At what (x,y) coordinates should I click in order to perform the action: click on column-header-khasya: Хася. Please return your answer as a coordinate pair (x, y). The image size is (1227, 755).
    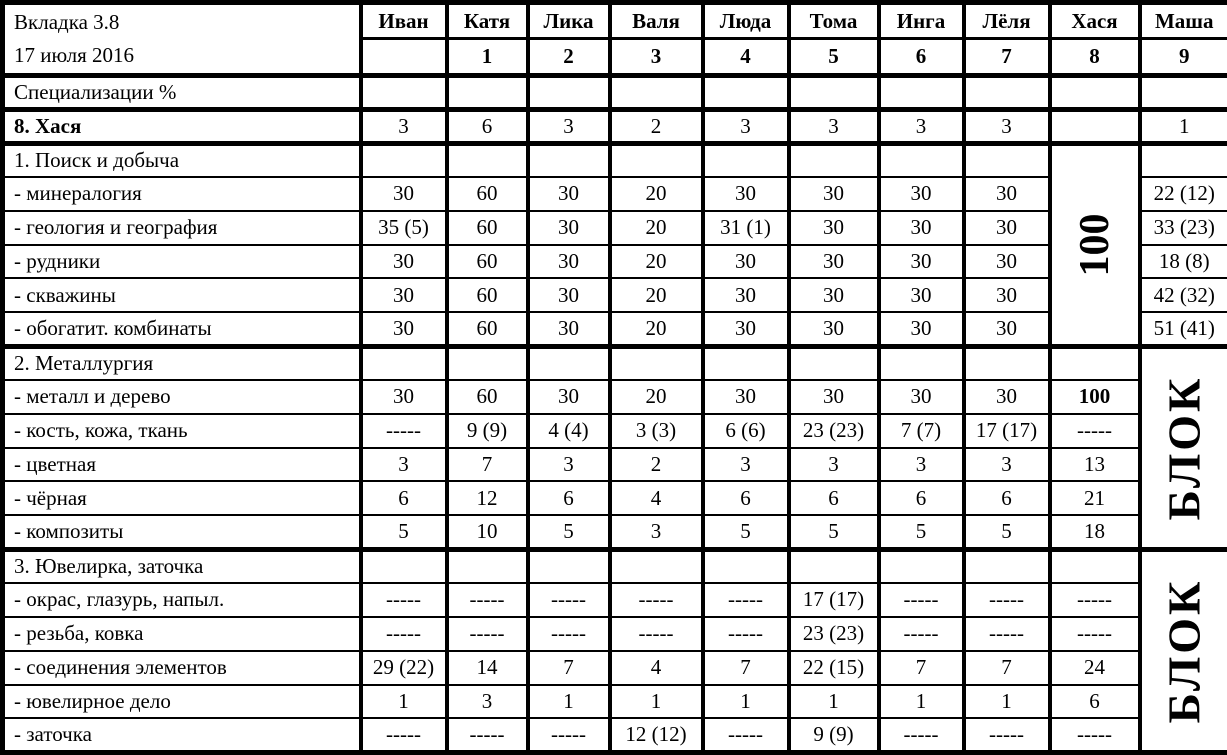
    Looking at the image, I should click on (1094, 20).